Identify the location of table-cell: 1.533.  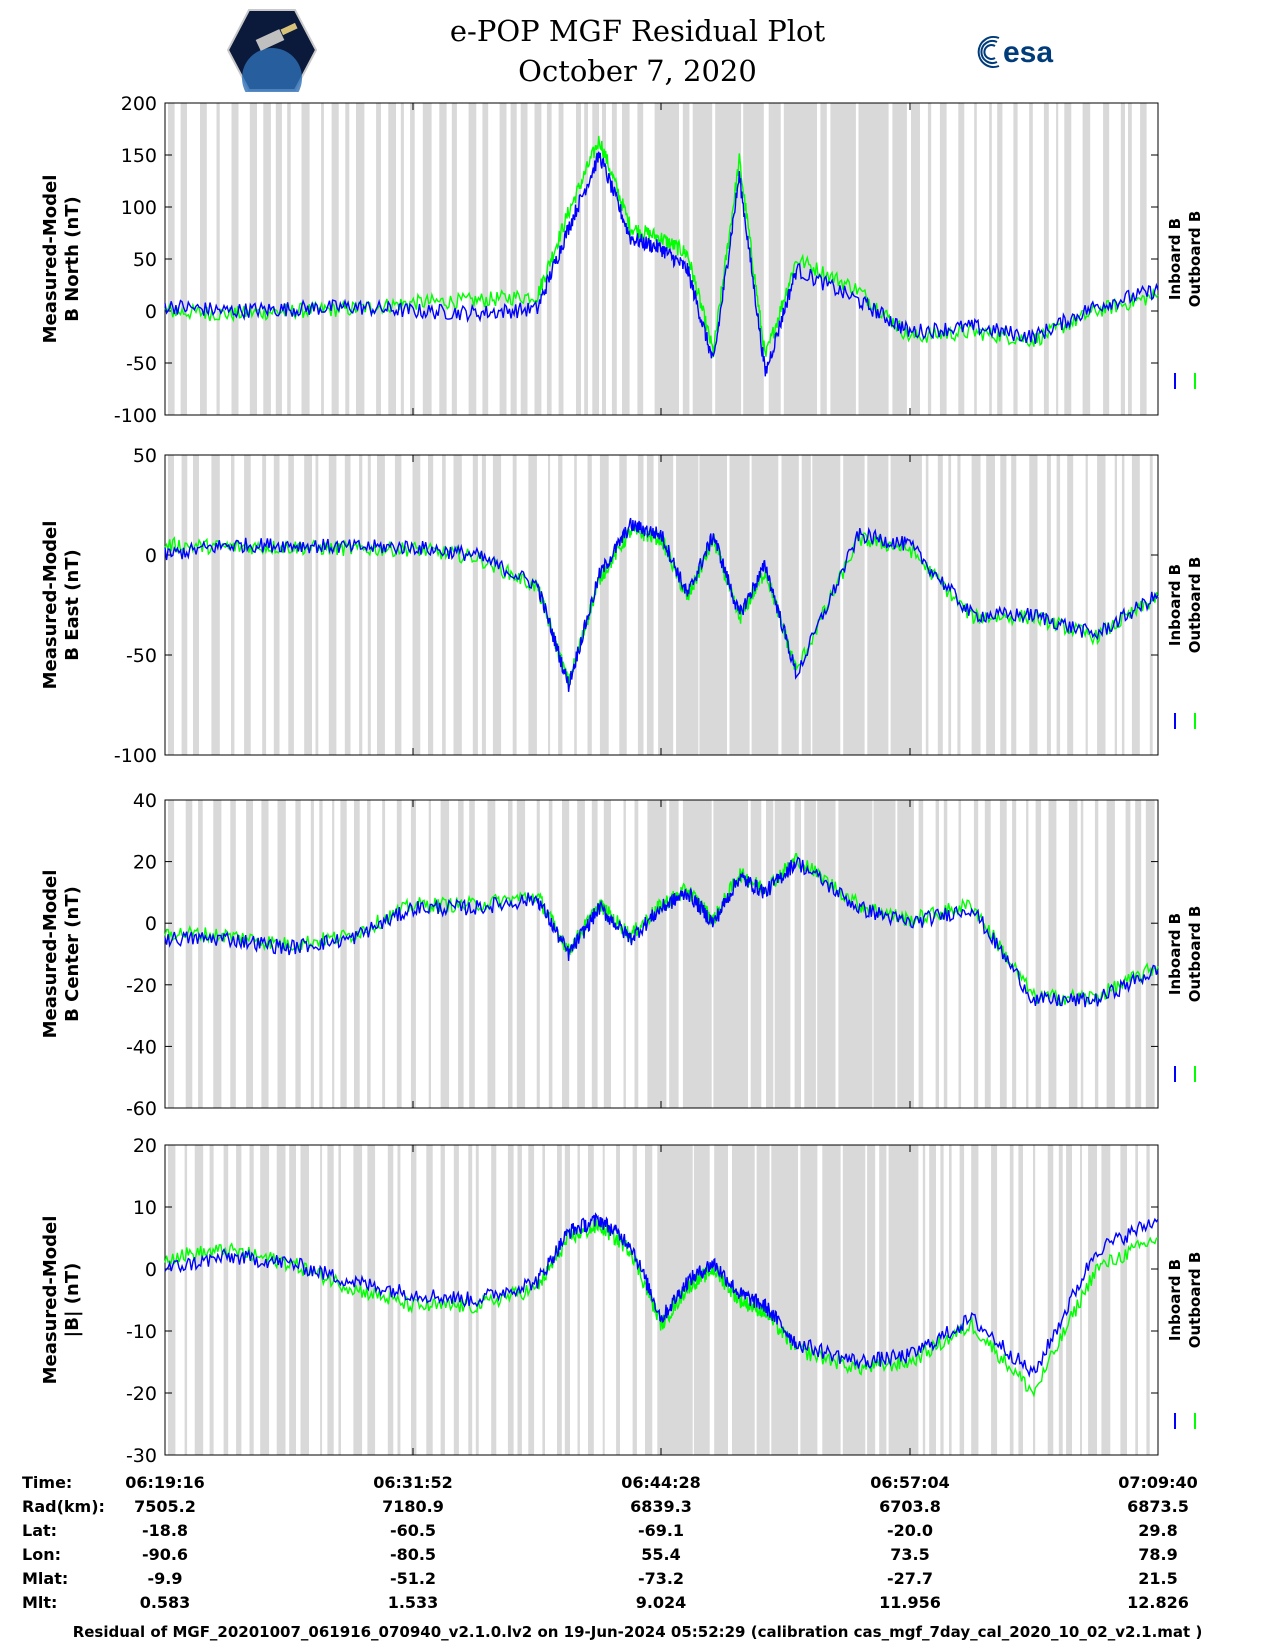
(413, 1602).